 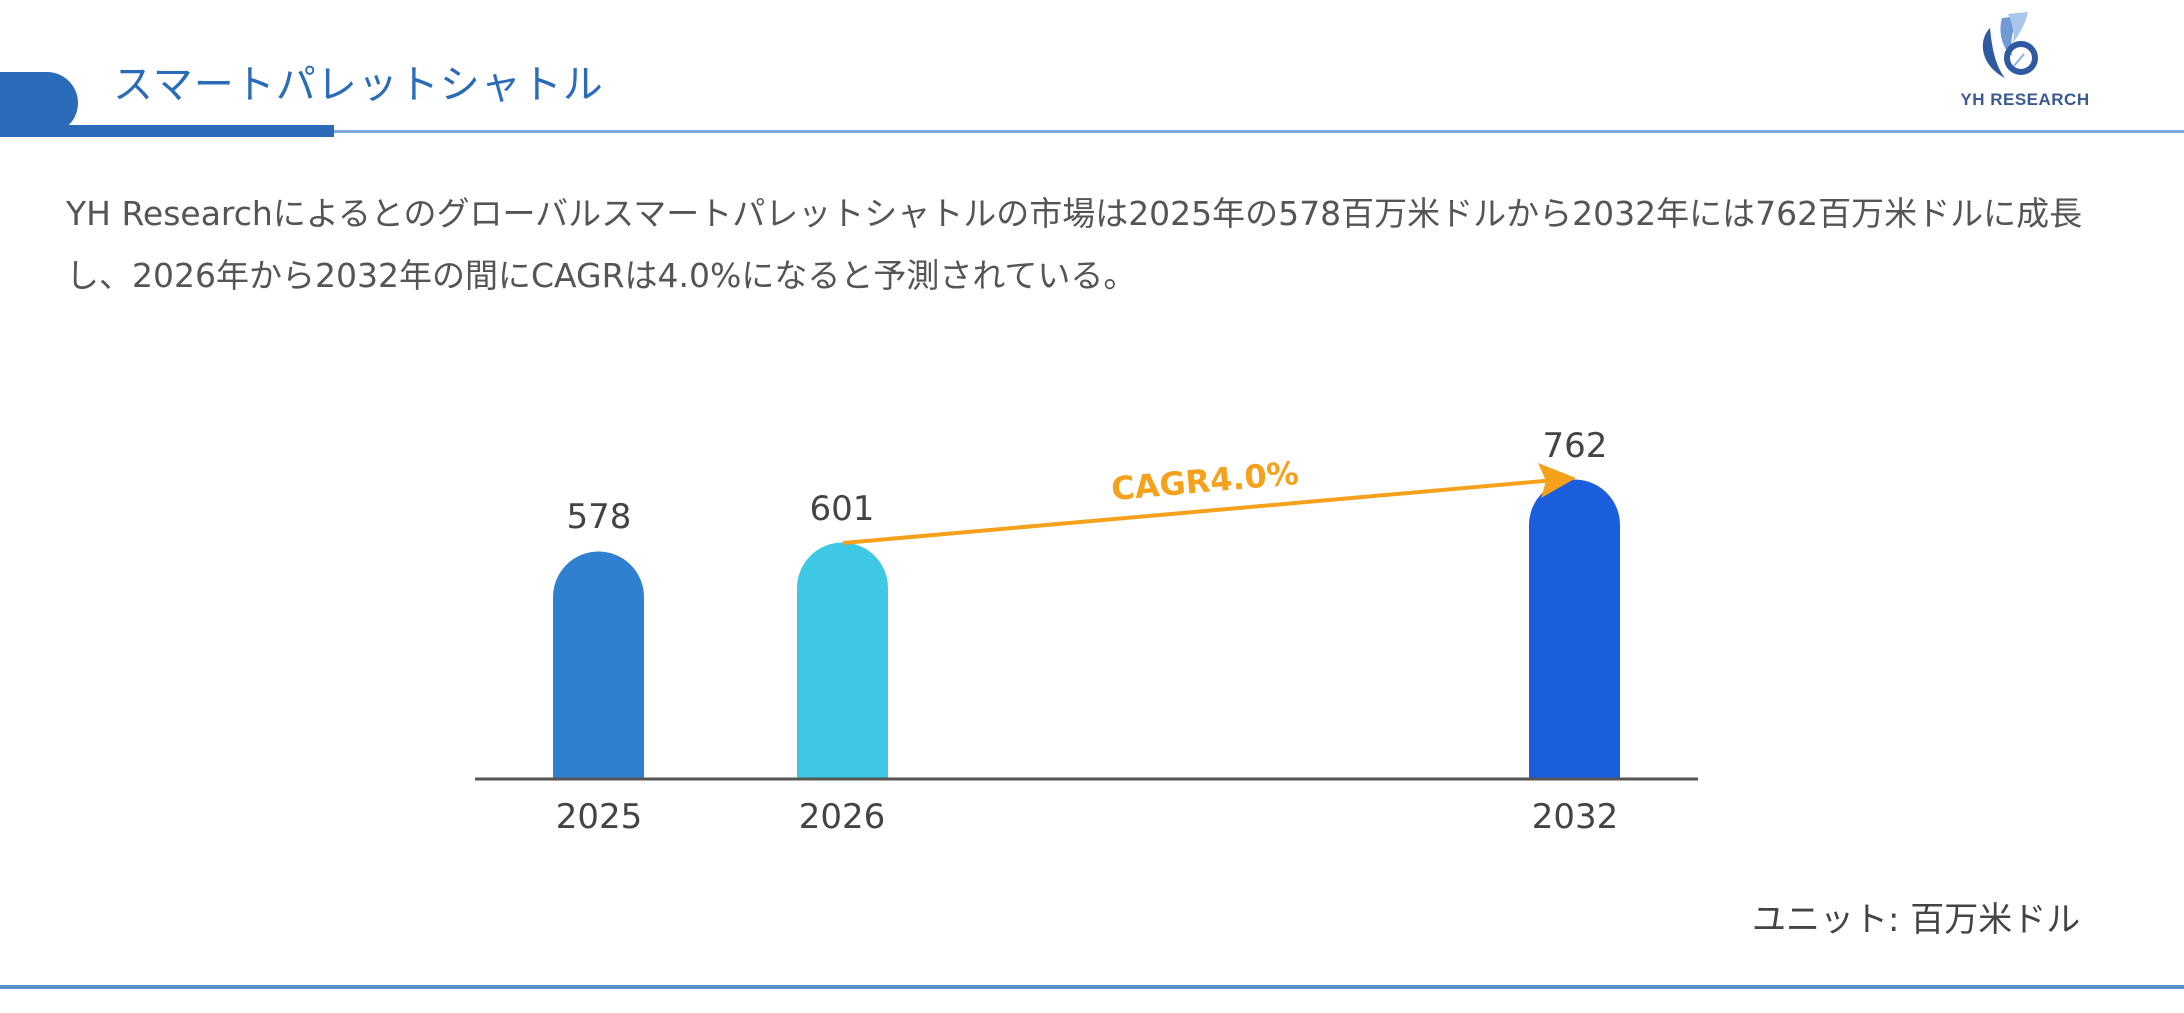 What do you see at coordinates (842, 817) in the screenshot?
I see `x-tick-2026: 2026` at bounding box center [842, 817].